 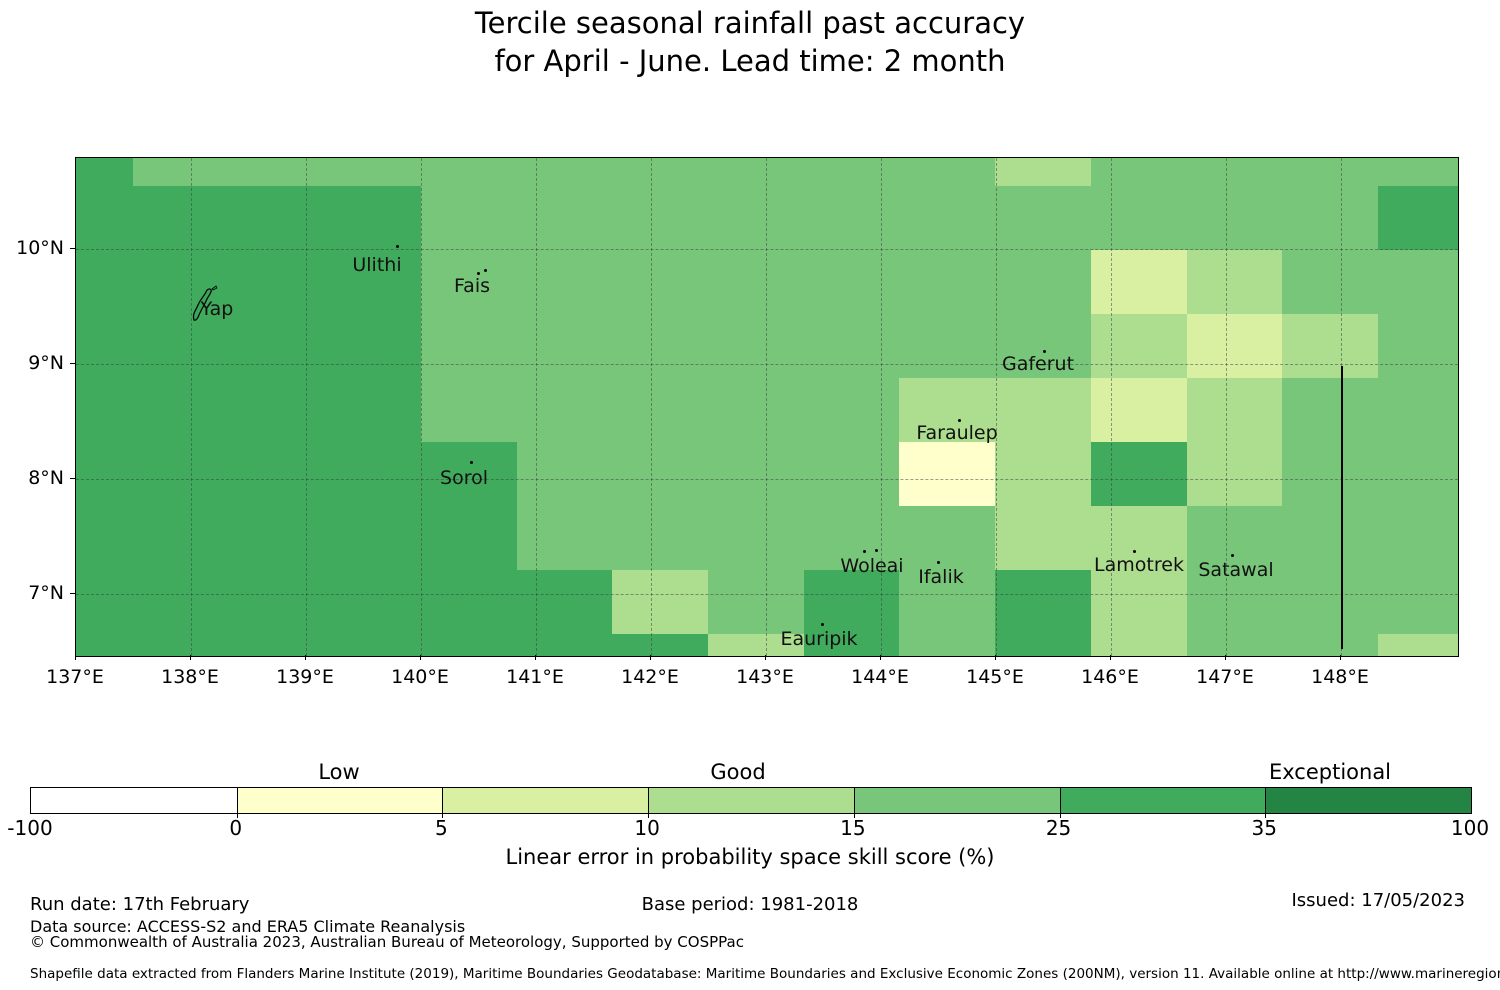 I want to click on island-label-sorol: Sorol, so click(x=464, y=478).